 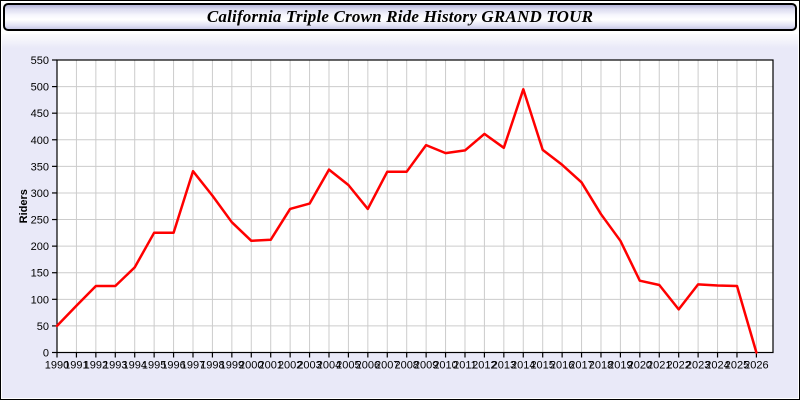 What do you see at coordinates (40, 141) in the screenshot?
I see `y-tick-label: 400` at bounding box center [40, 141].